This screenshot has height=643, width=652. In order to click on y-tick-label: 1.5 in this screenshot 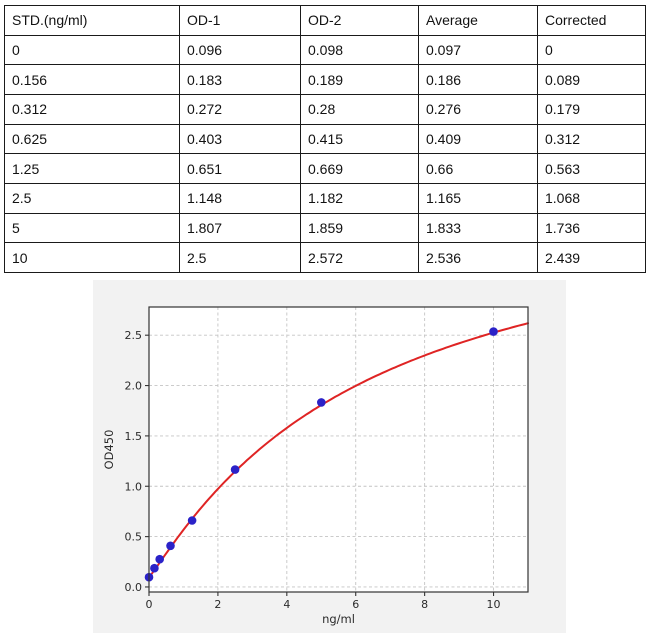, I will do `click(134, 436)`.